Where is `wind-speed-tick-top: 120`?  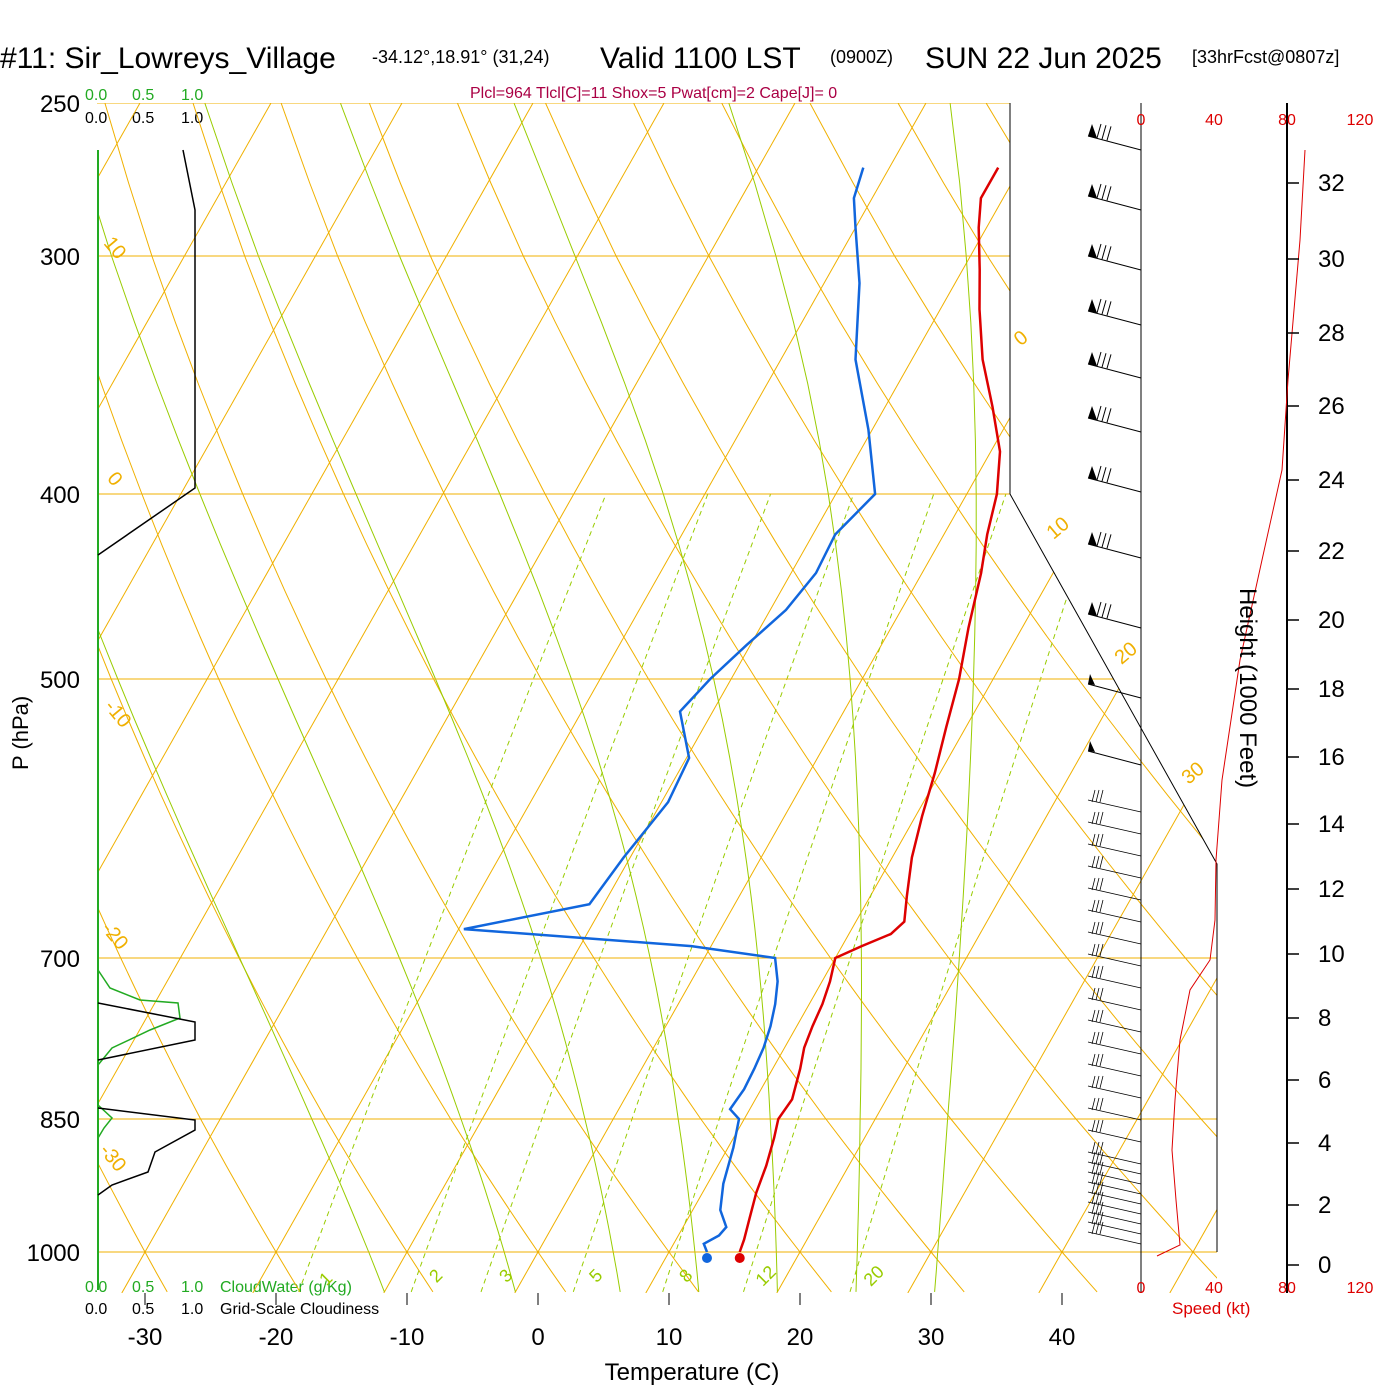 wind-speed-tick-top: 120 is located at coordinates (1360, 120).